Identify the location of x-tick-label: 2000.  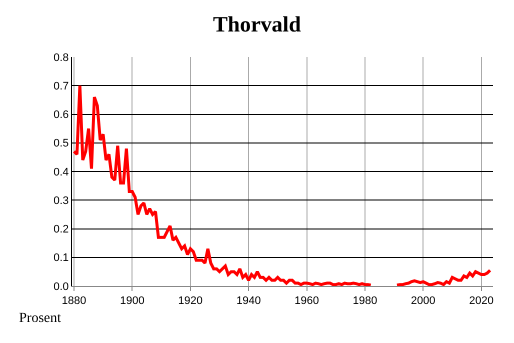
(423, 301).